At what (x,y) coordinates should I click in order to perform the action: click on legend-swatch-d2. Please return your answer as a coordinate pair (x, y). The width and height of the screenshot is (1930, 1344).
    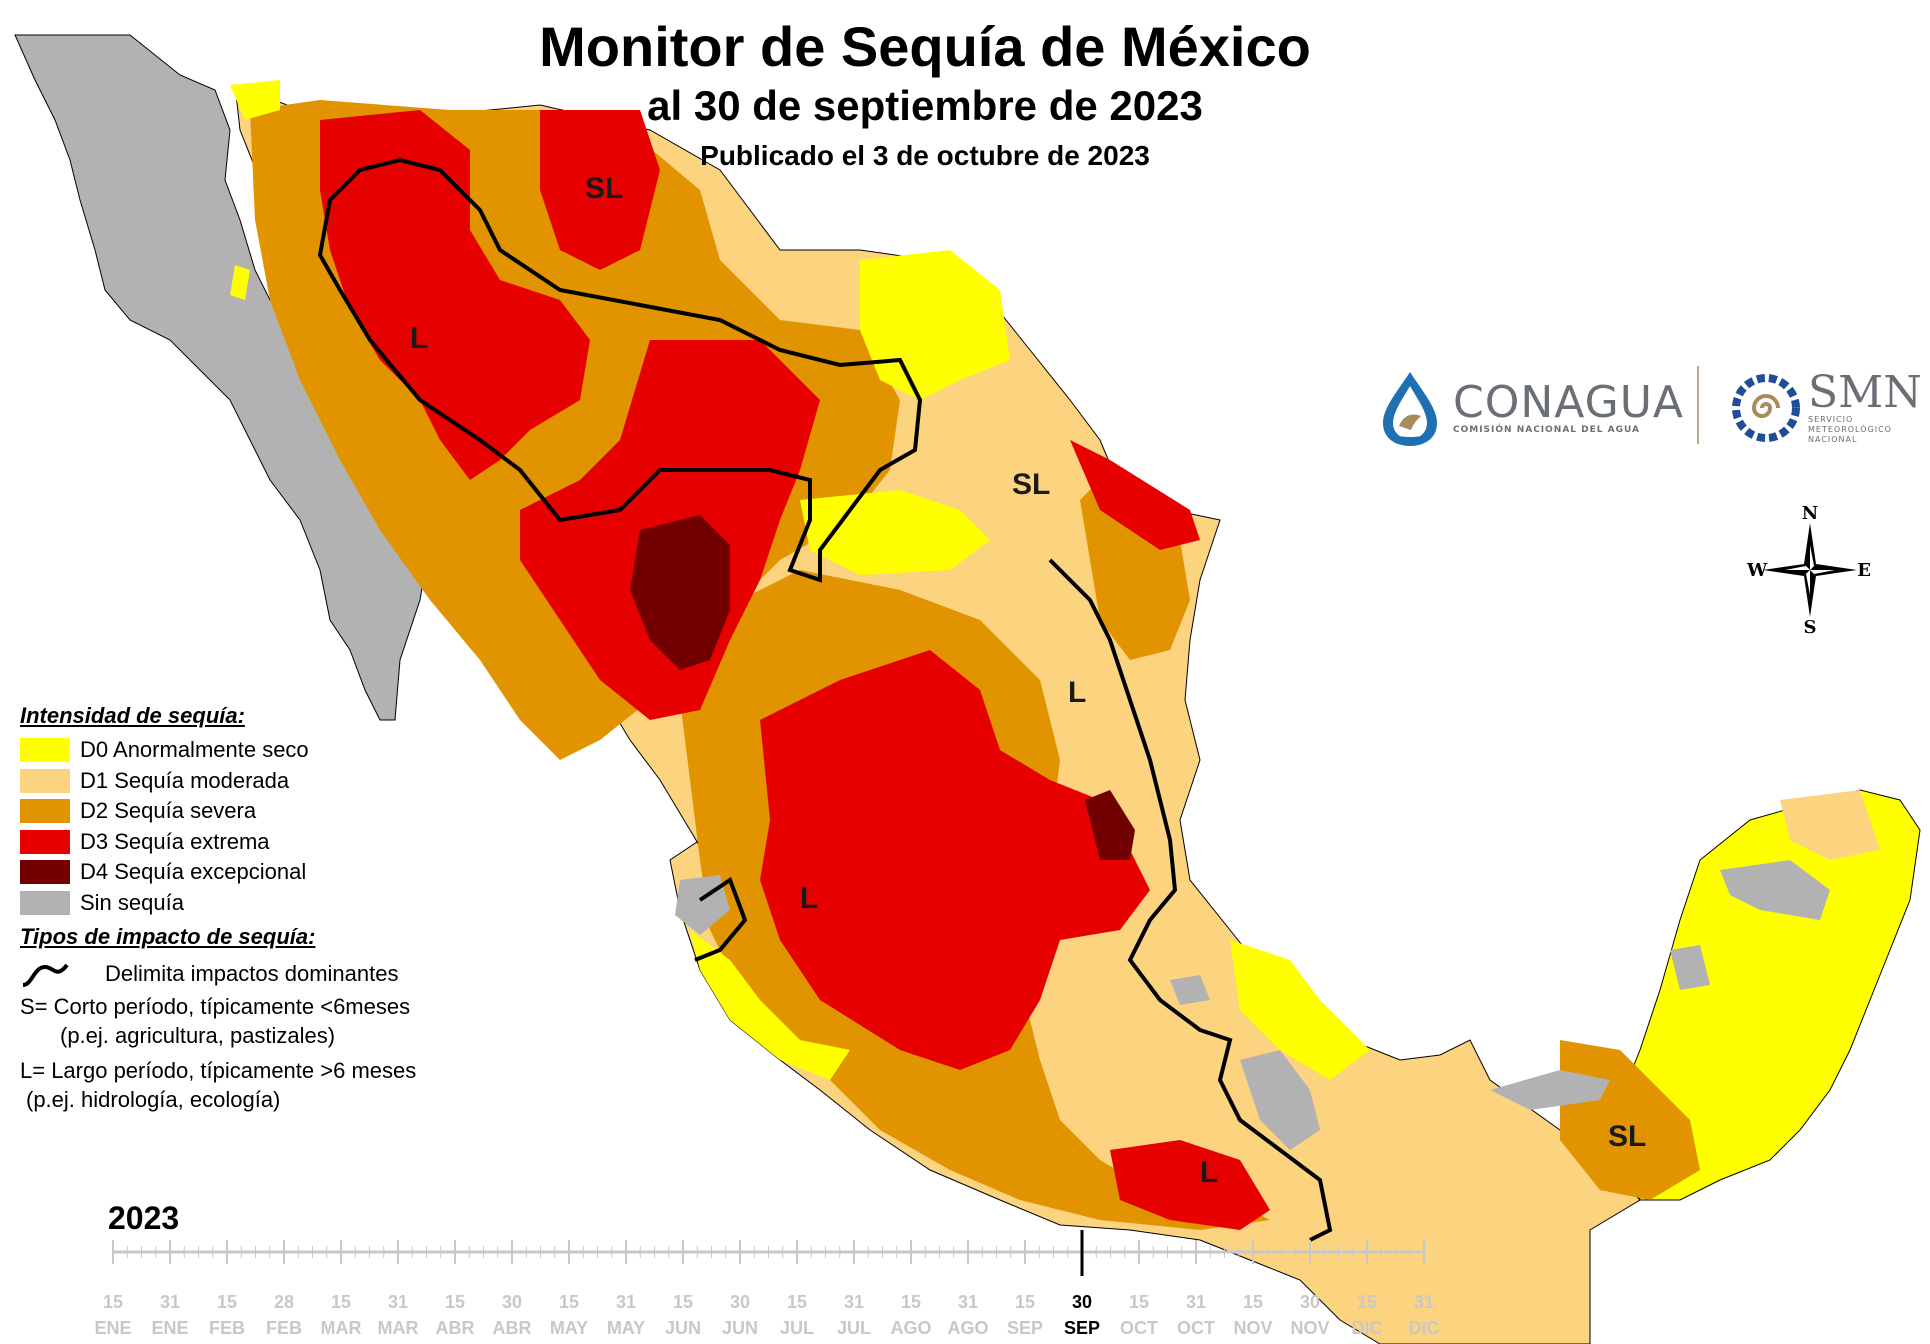
    Looking at the image, I should click on (45, 811).